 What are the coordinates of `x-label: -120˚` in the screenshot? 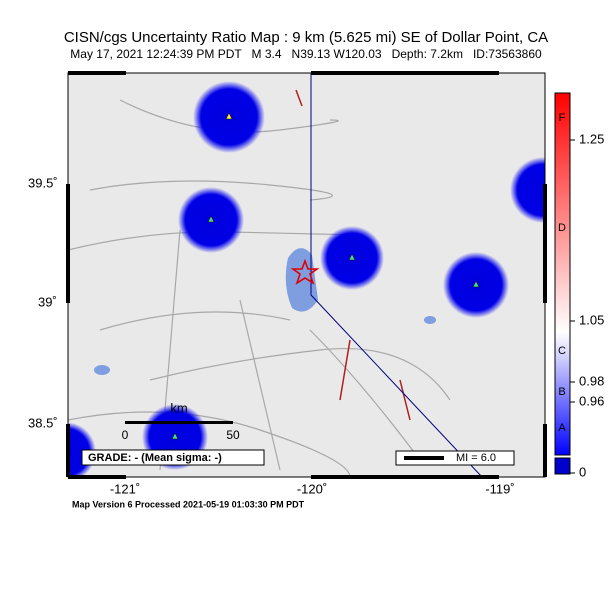 It's located at (312, 488).